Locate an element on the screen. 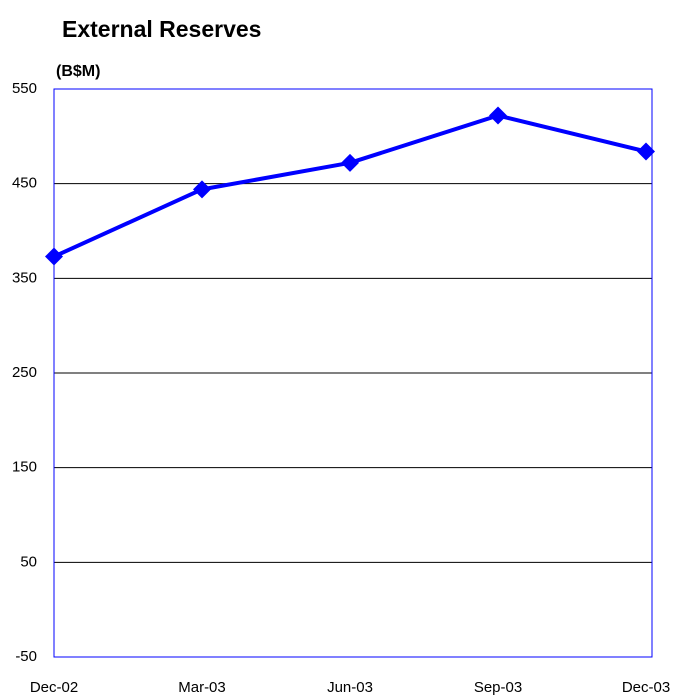 This screenshot has width=673, height=698. y-tick-label: 450 is located at coordinates (24, 183).